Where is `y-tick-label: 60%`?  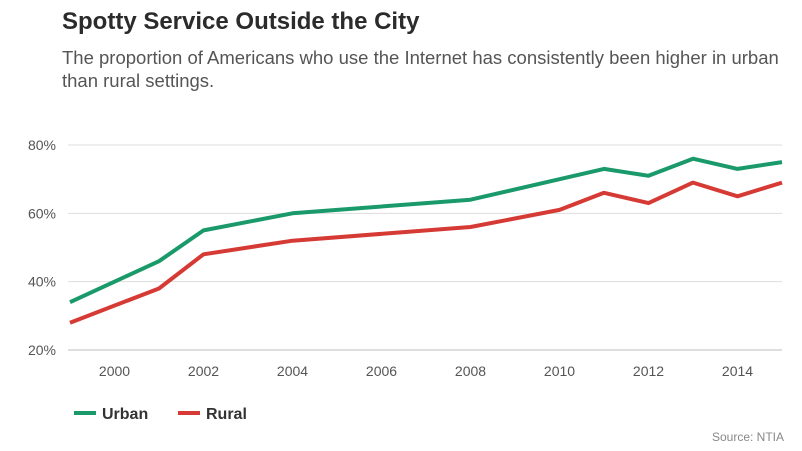 y-tick-label: 60% is located at coordinates (42, 213).